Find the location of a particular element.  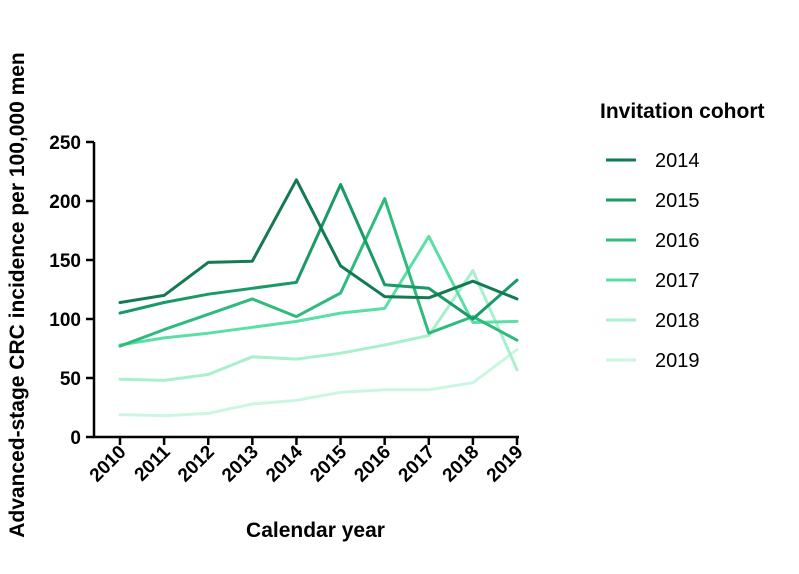

legend-label-2014: 2014 is located at coordinates (677, 161).